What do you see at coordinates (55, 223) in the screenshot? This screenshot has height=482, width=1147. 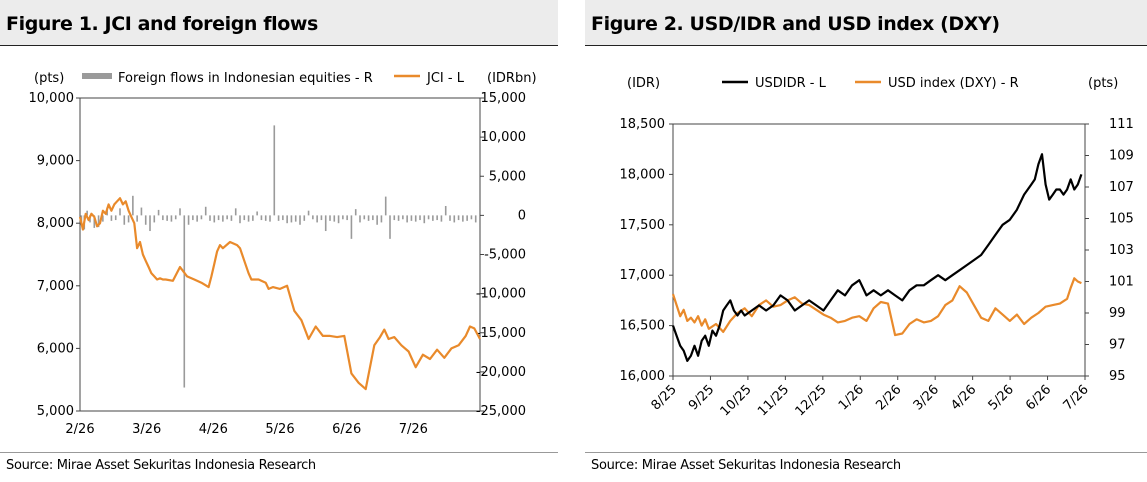 I see `left-axis-tick-label: 8,000` at bounding box center [55, 223].